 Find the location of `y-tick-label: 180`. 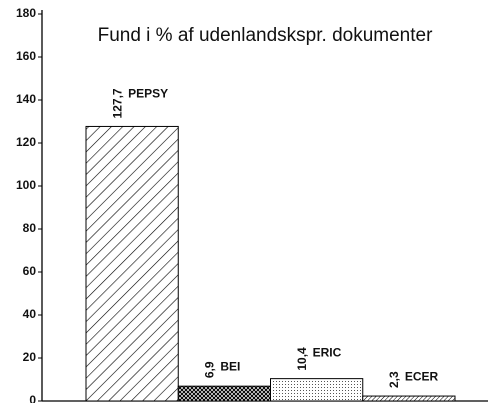

y-tick-label: 180 is located at coordinates (26, 13).